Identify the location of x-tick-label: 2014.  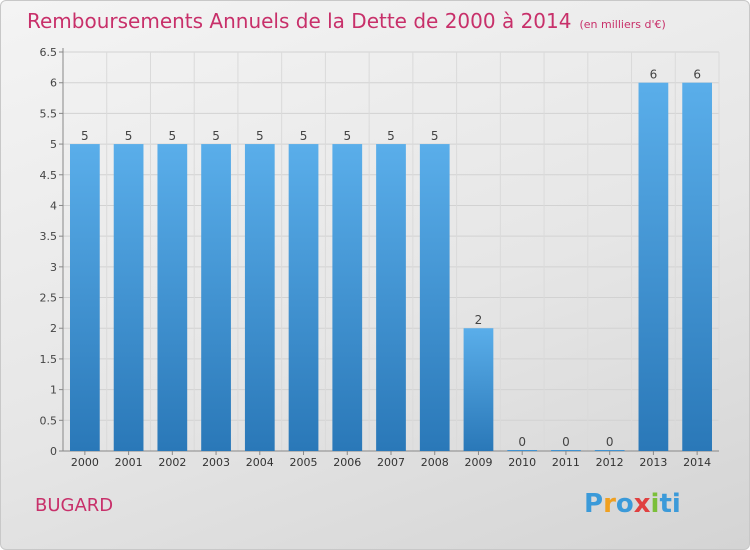
(697, 462).